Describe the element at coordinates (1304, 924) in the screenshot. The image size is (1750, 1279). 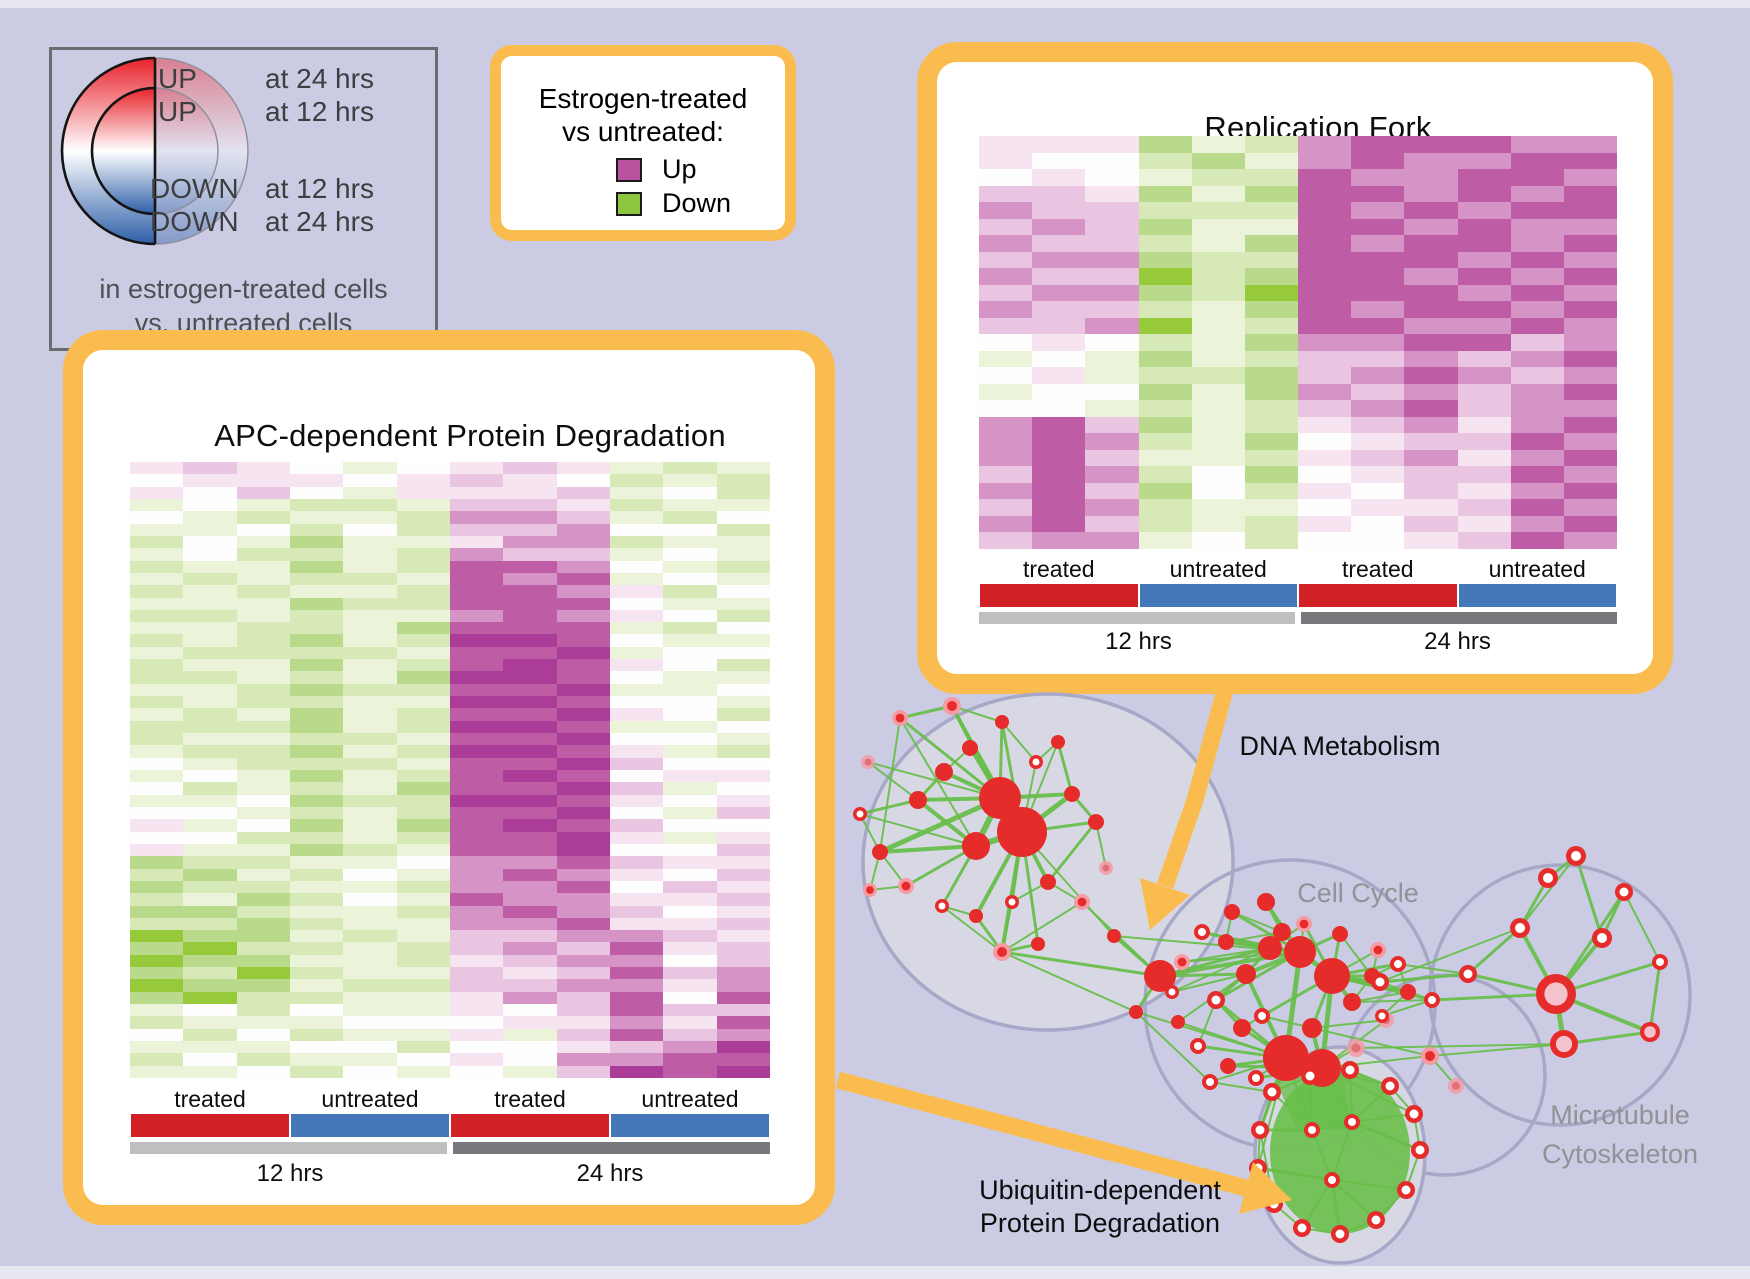
I see `network-node-r` at that location.